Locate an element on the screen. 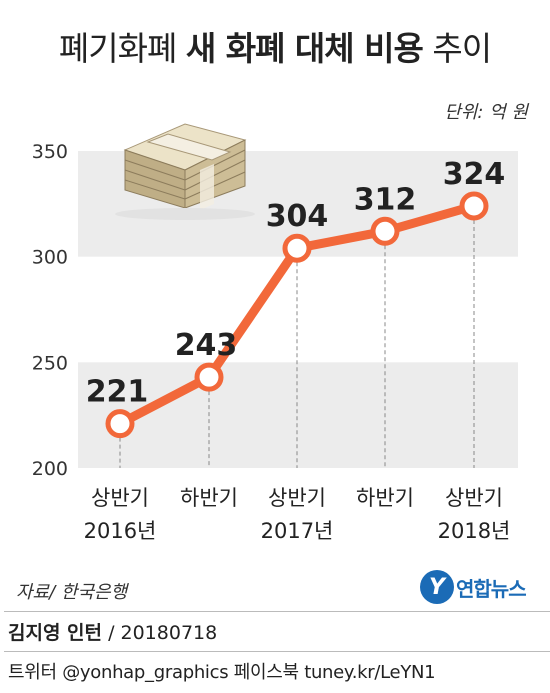 This screenshot has height=693, width=550. credit-name: 김지영 인턴 is located at coordinates (55, 633).